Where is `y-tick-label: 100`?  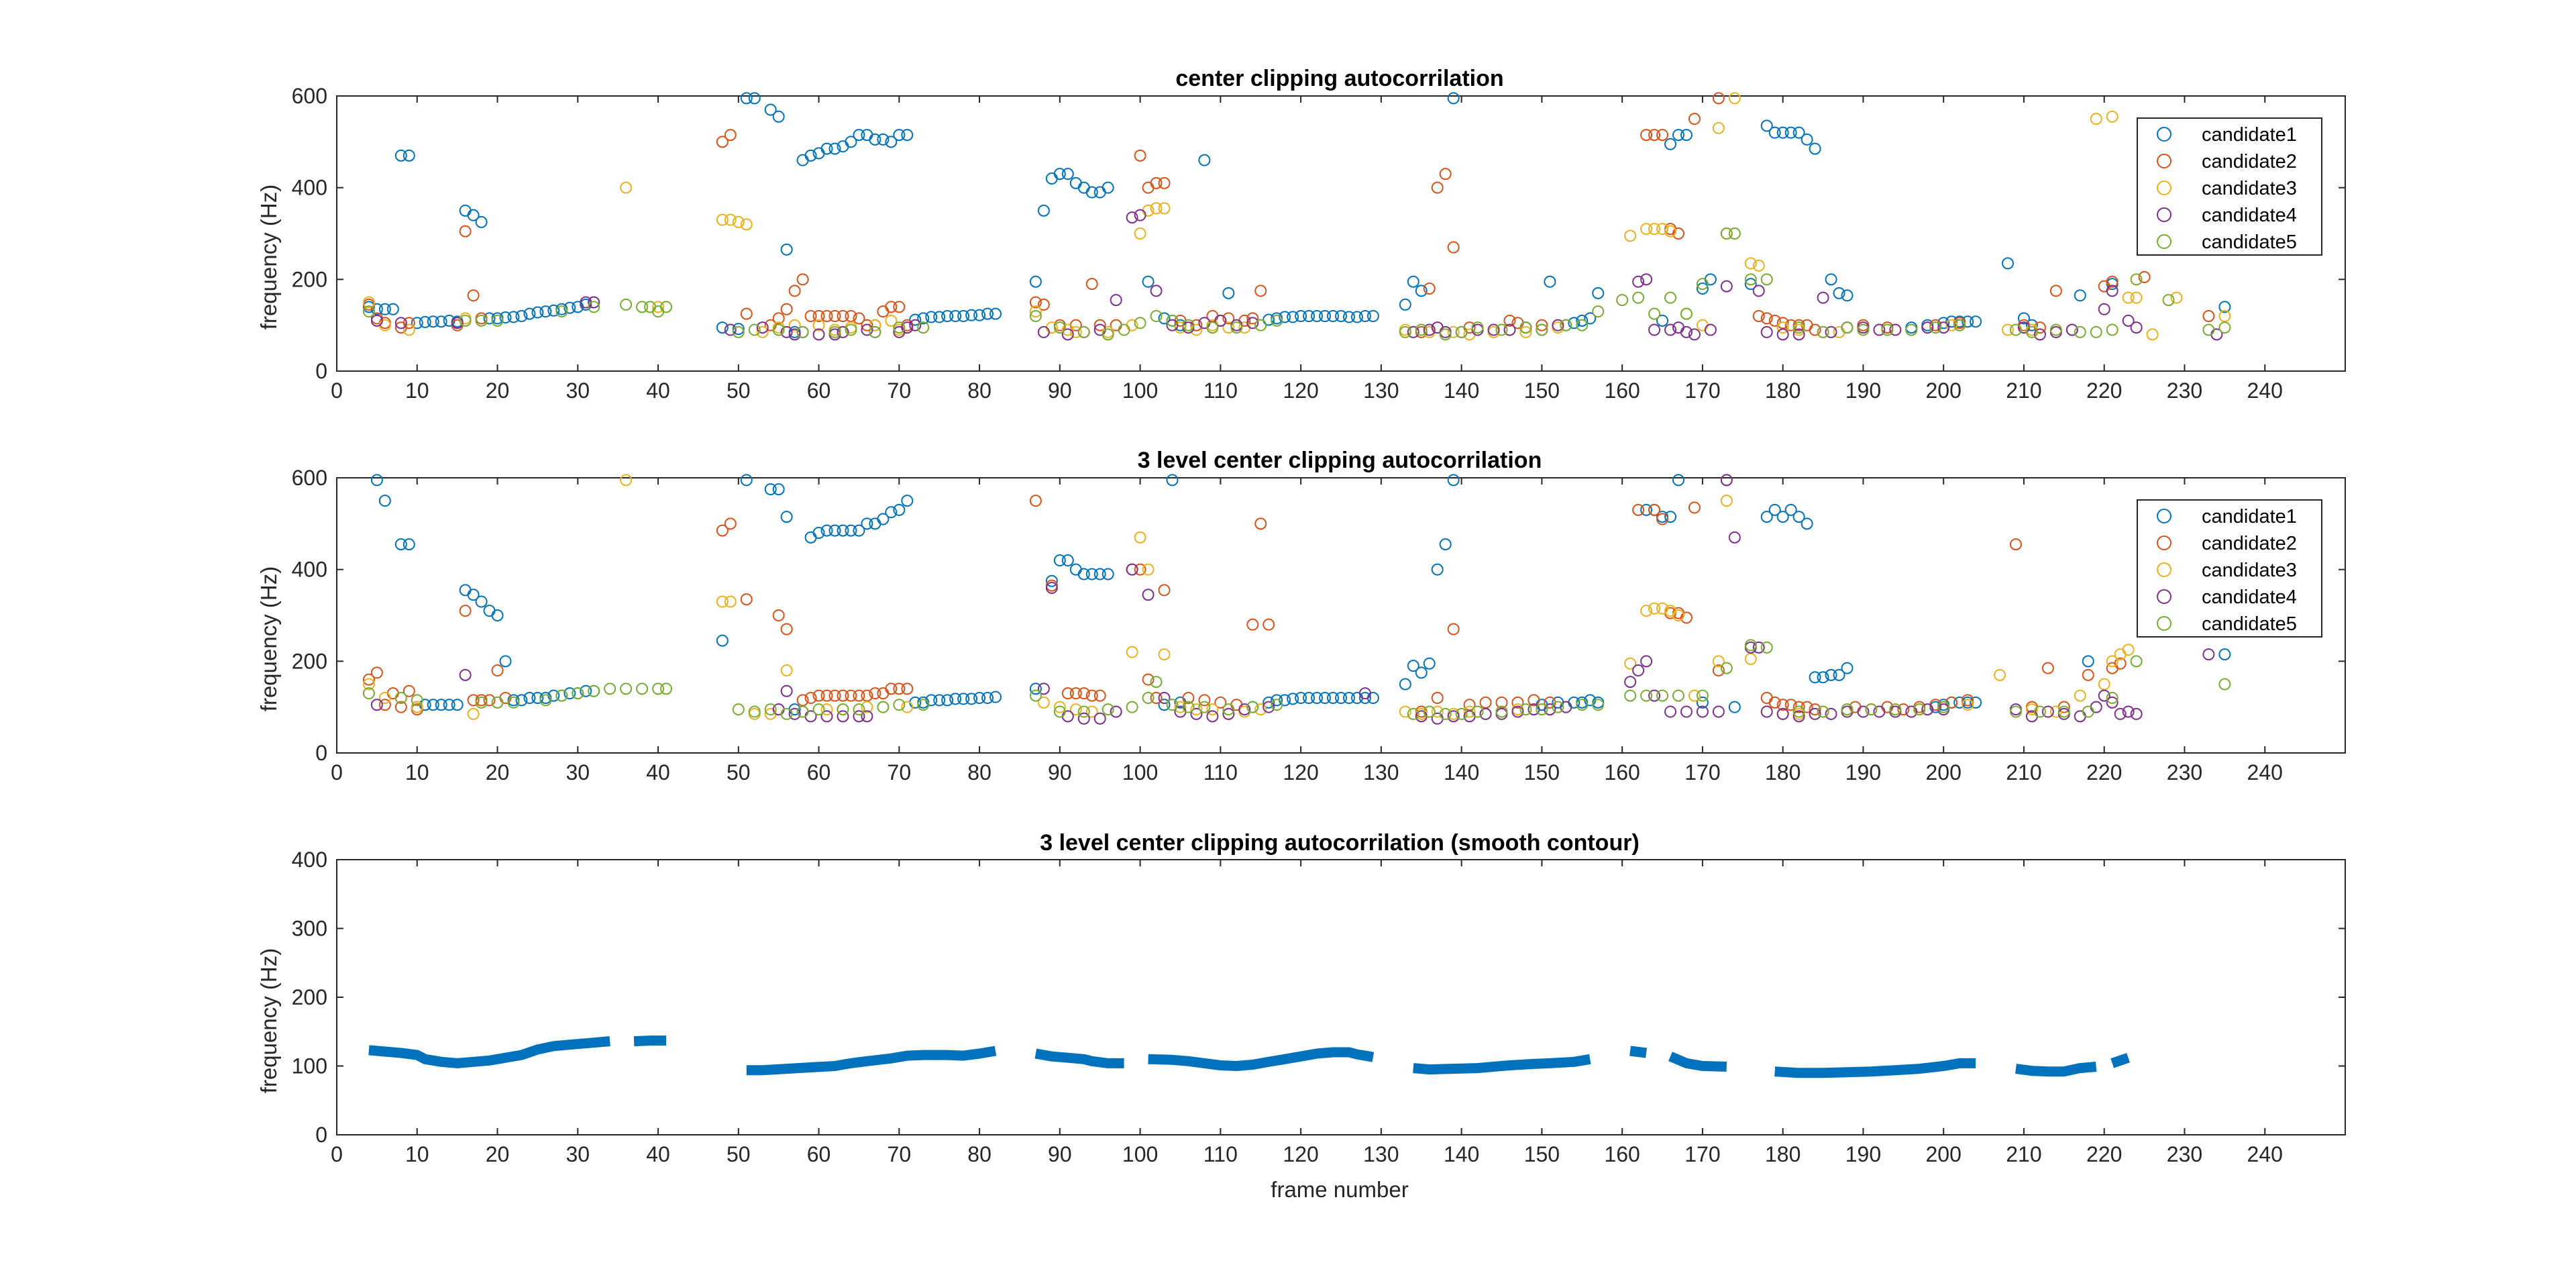 y-tick-label: 100 is located at coordinates (309, 1066).